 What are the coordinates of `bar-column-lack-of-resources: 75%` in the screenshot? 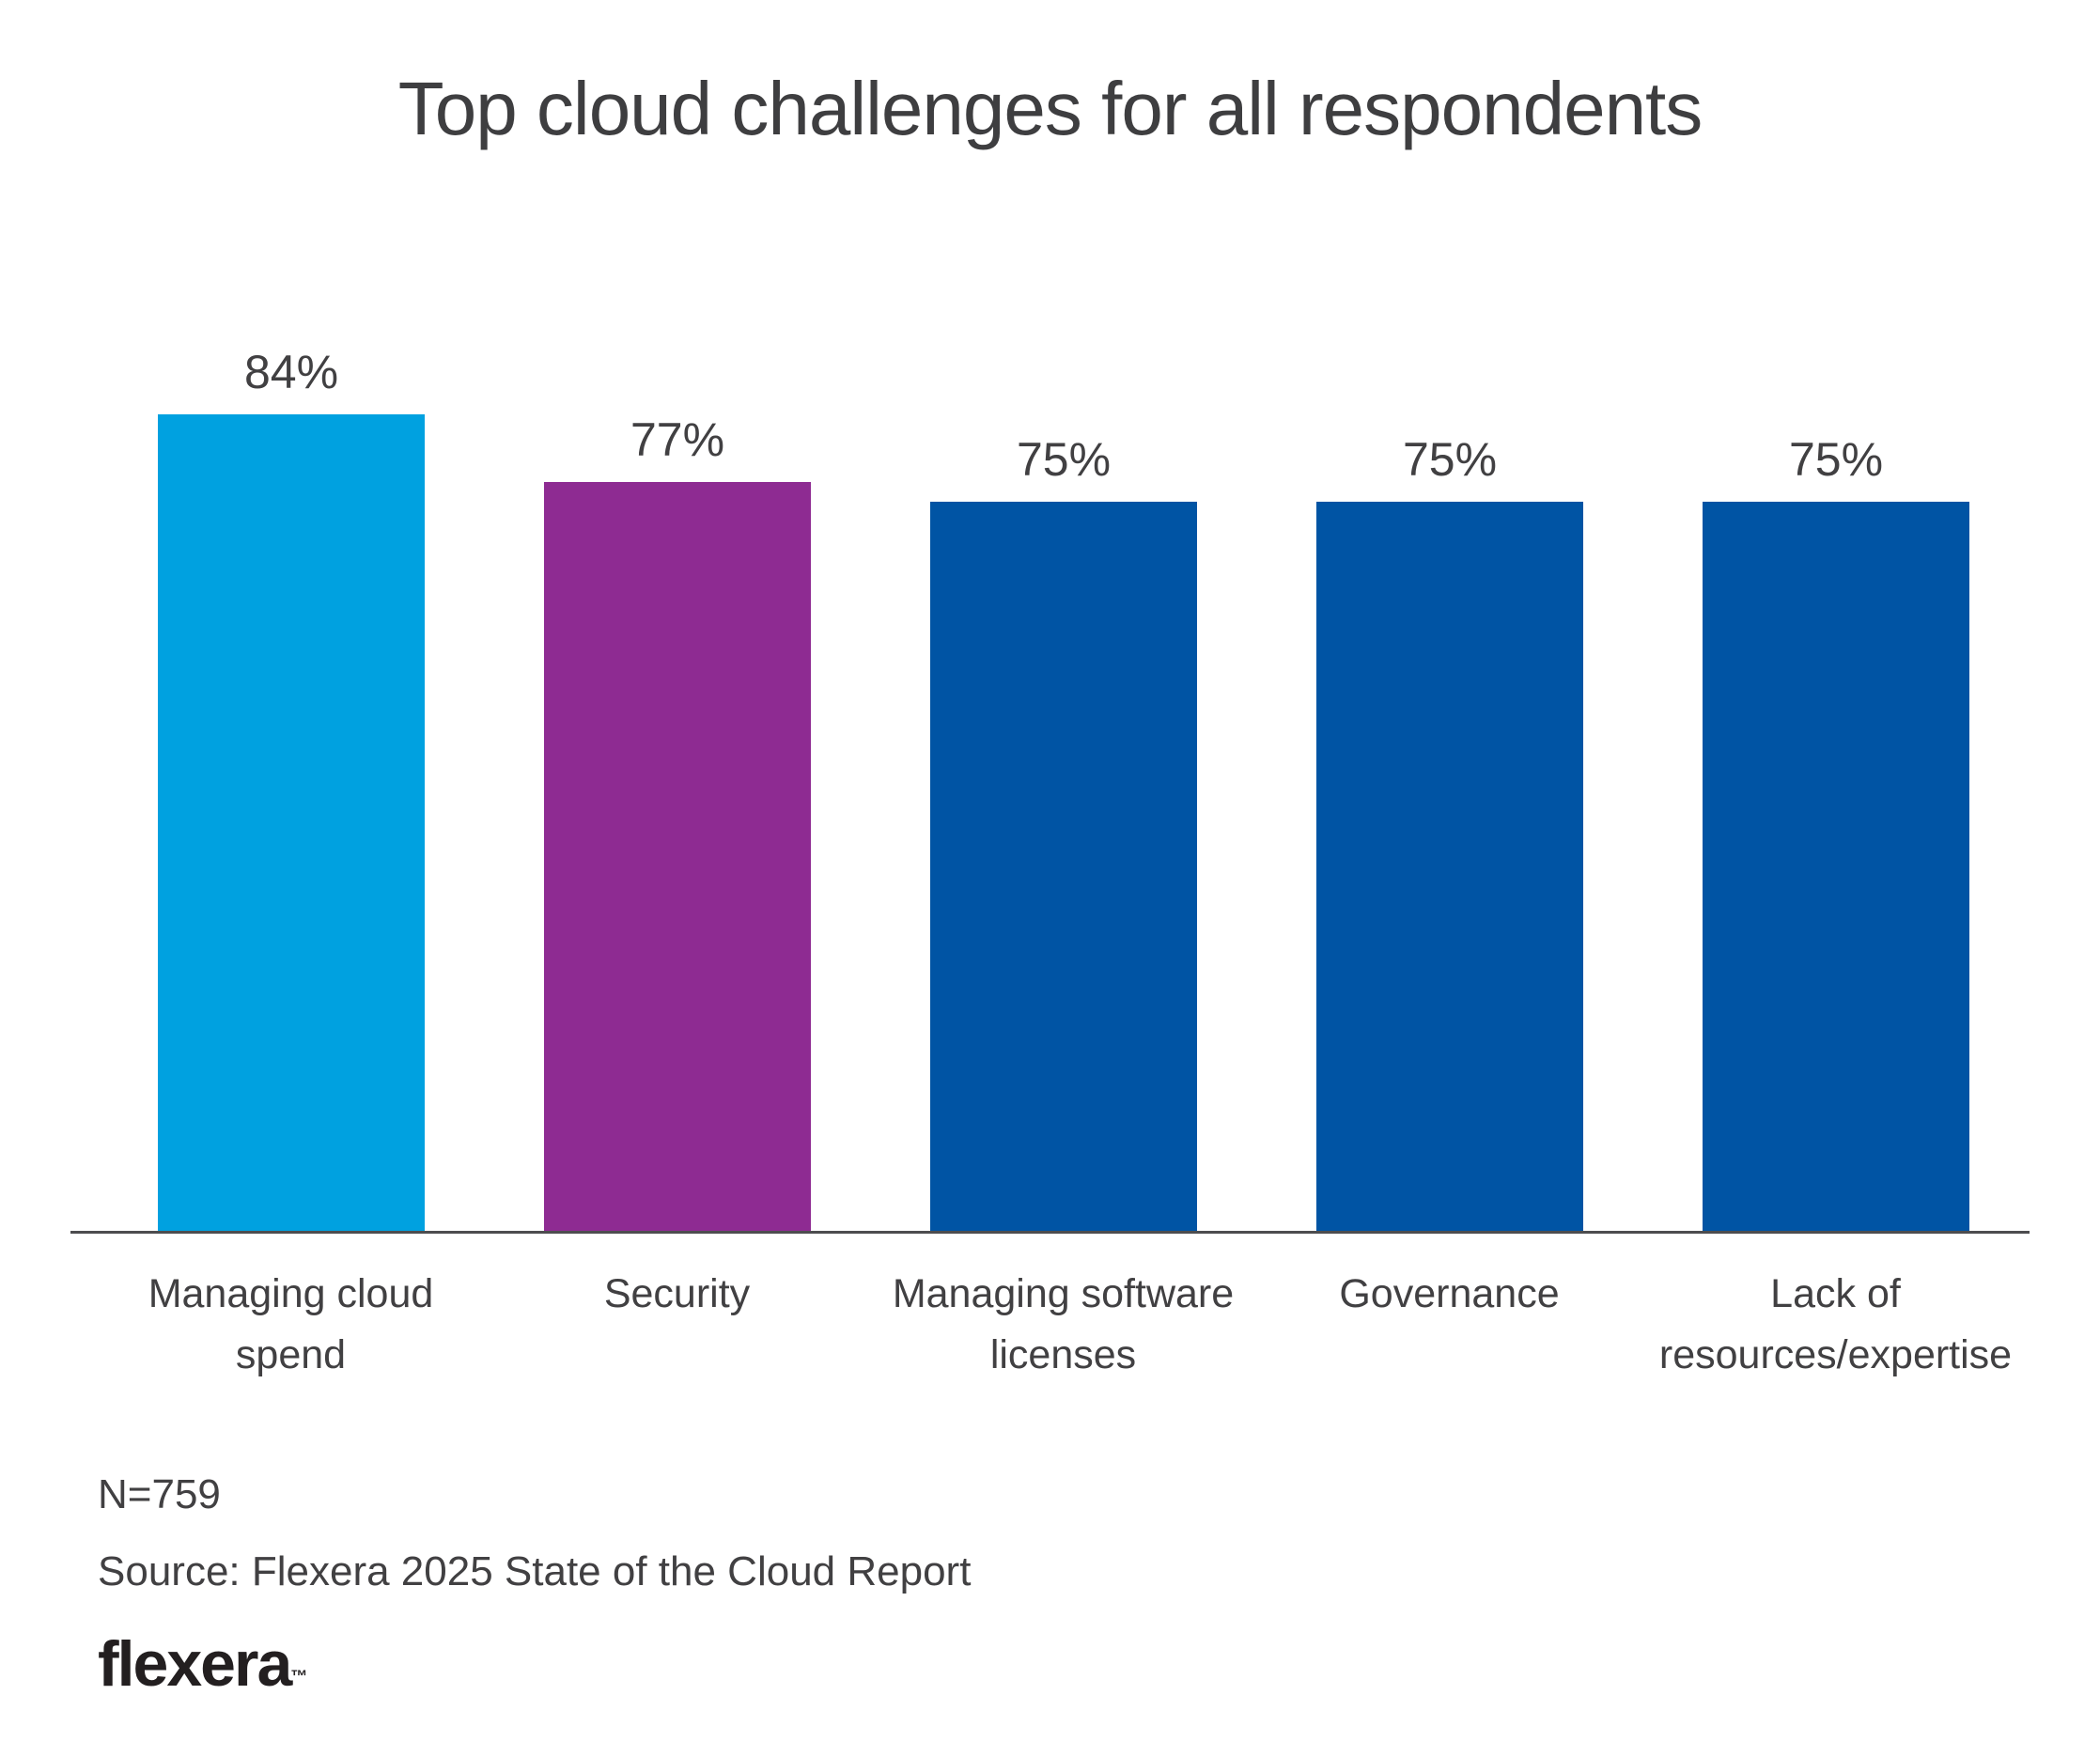 It's located at (1836, 823).